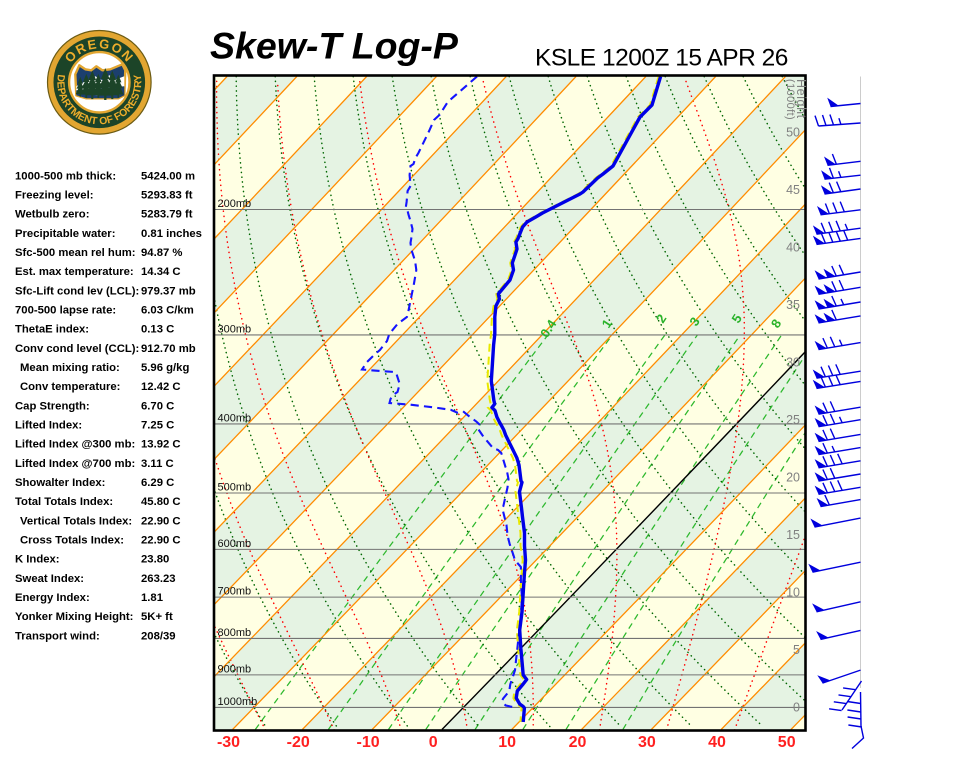  What do you see at coordinates (72, 541) in the screenshot?
I see `svg-text: Cross Totals Index:` at bounding box center [72, 541].